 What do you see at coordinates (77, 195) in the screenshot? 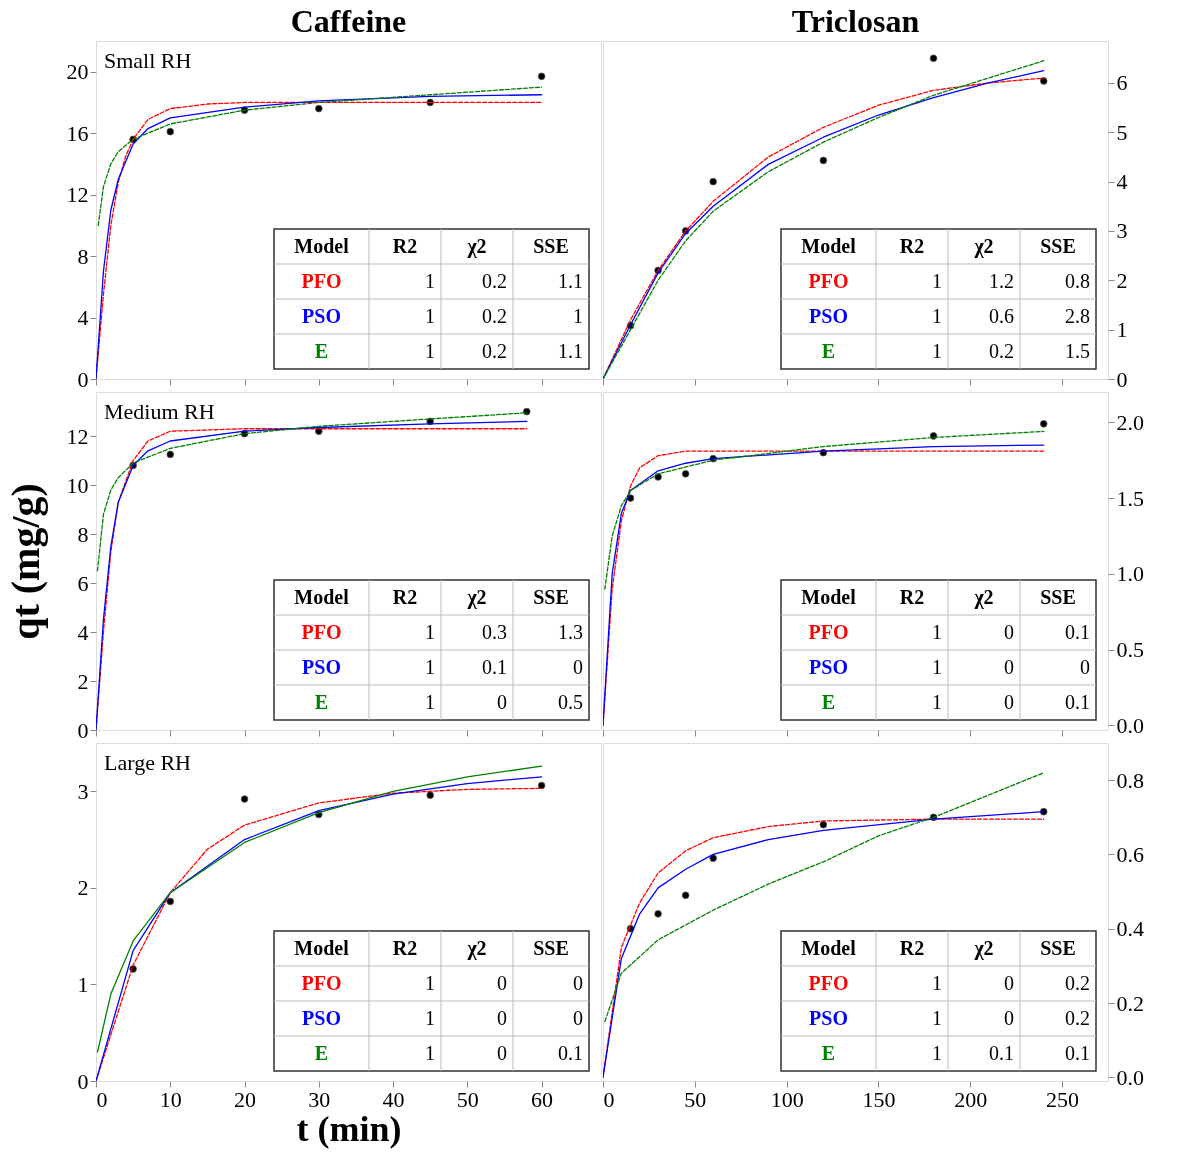
I see `y-tick-label: 12` at bounding box center [77, 195].